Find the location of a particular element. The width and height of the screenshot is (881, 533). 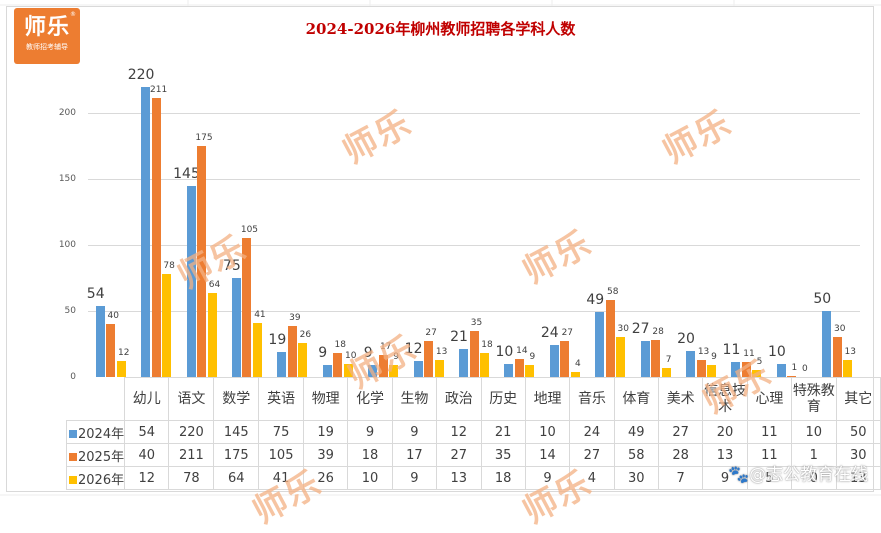

bar-2026年-信息技术 is located at coordinates (712, 371).